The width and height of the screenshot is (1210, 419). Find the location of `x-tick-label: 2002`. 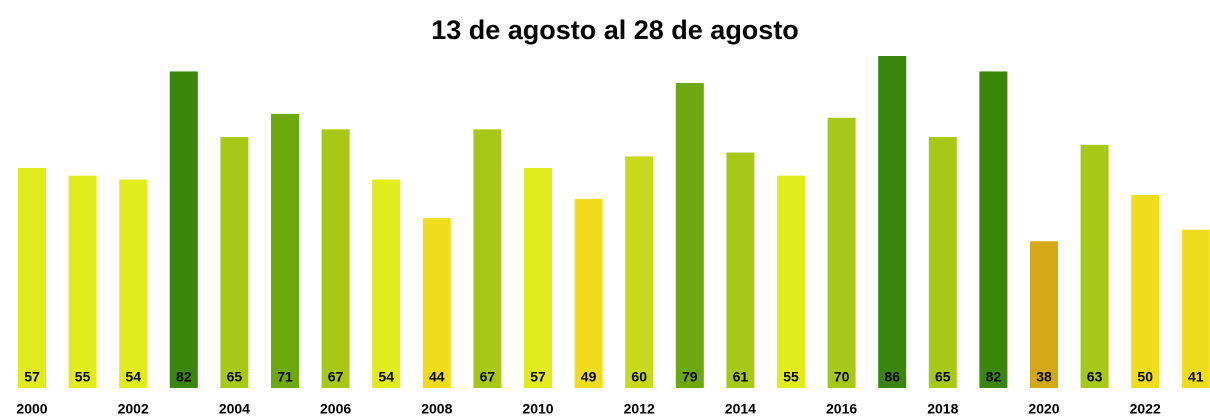

x-tick-label: 2002 is located at coordinates (133, 409).